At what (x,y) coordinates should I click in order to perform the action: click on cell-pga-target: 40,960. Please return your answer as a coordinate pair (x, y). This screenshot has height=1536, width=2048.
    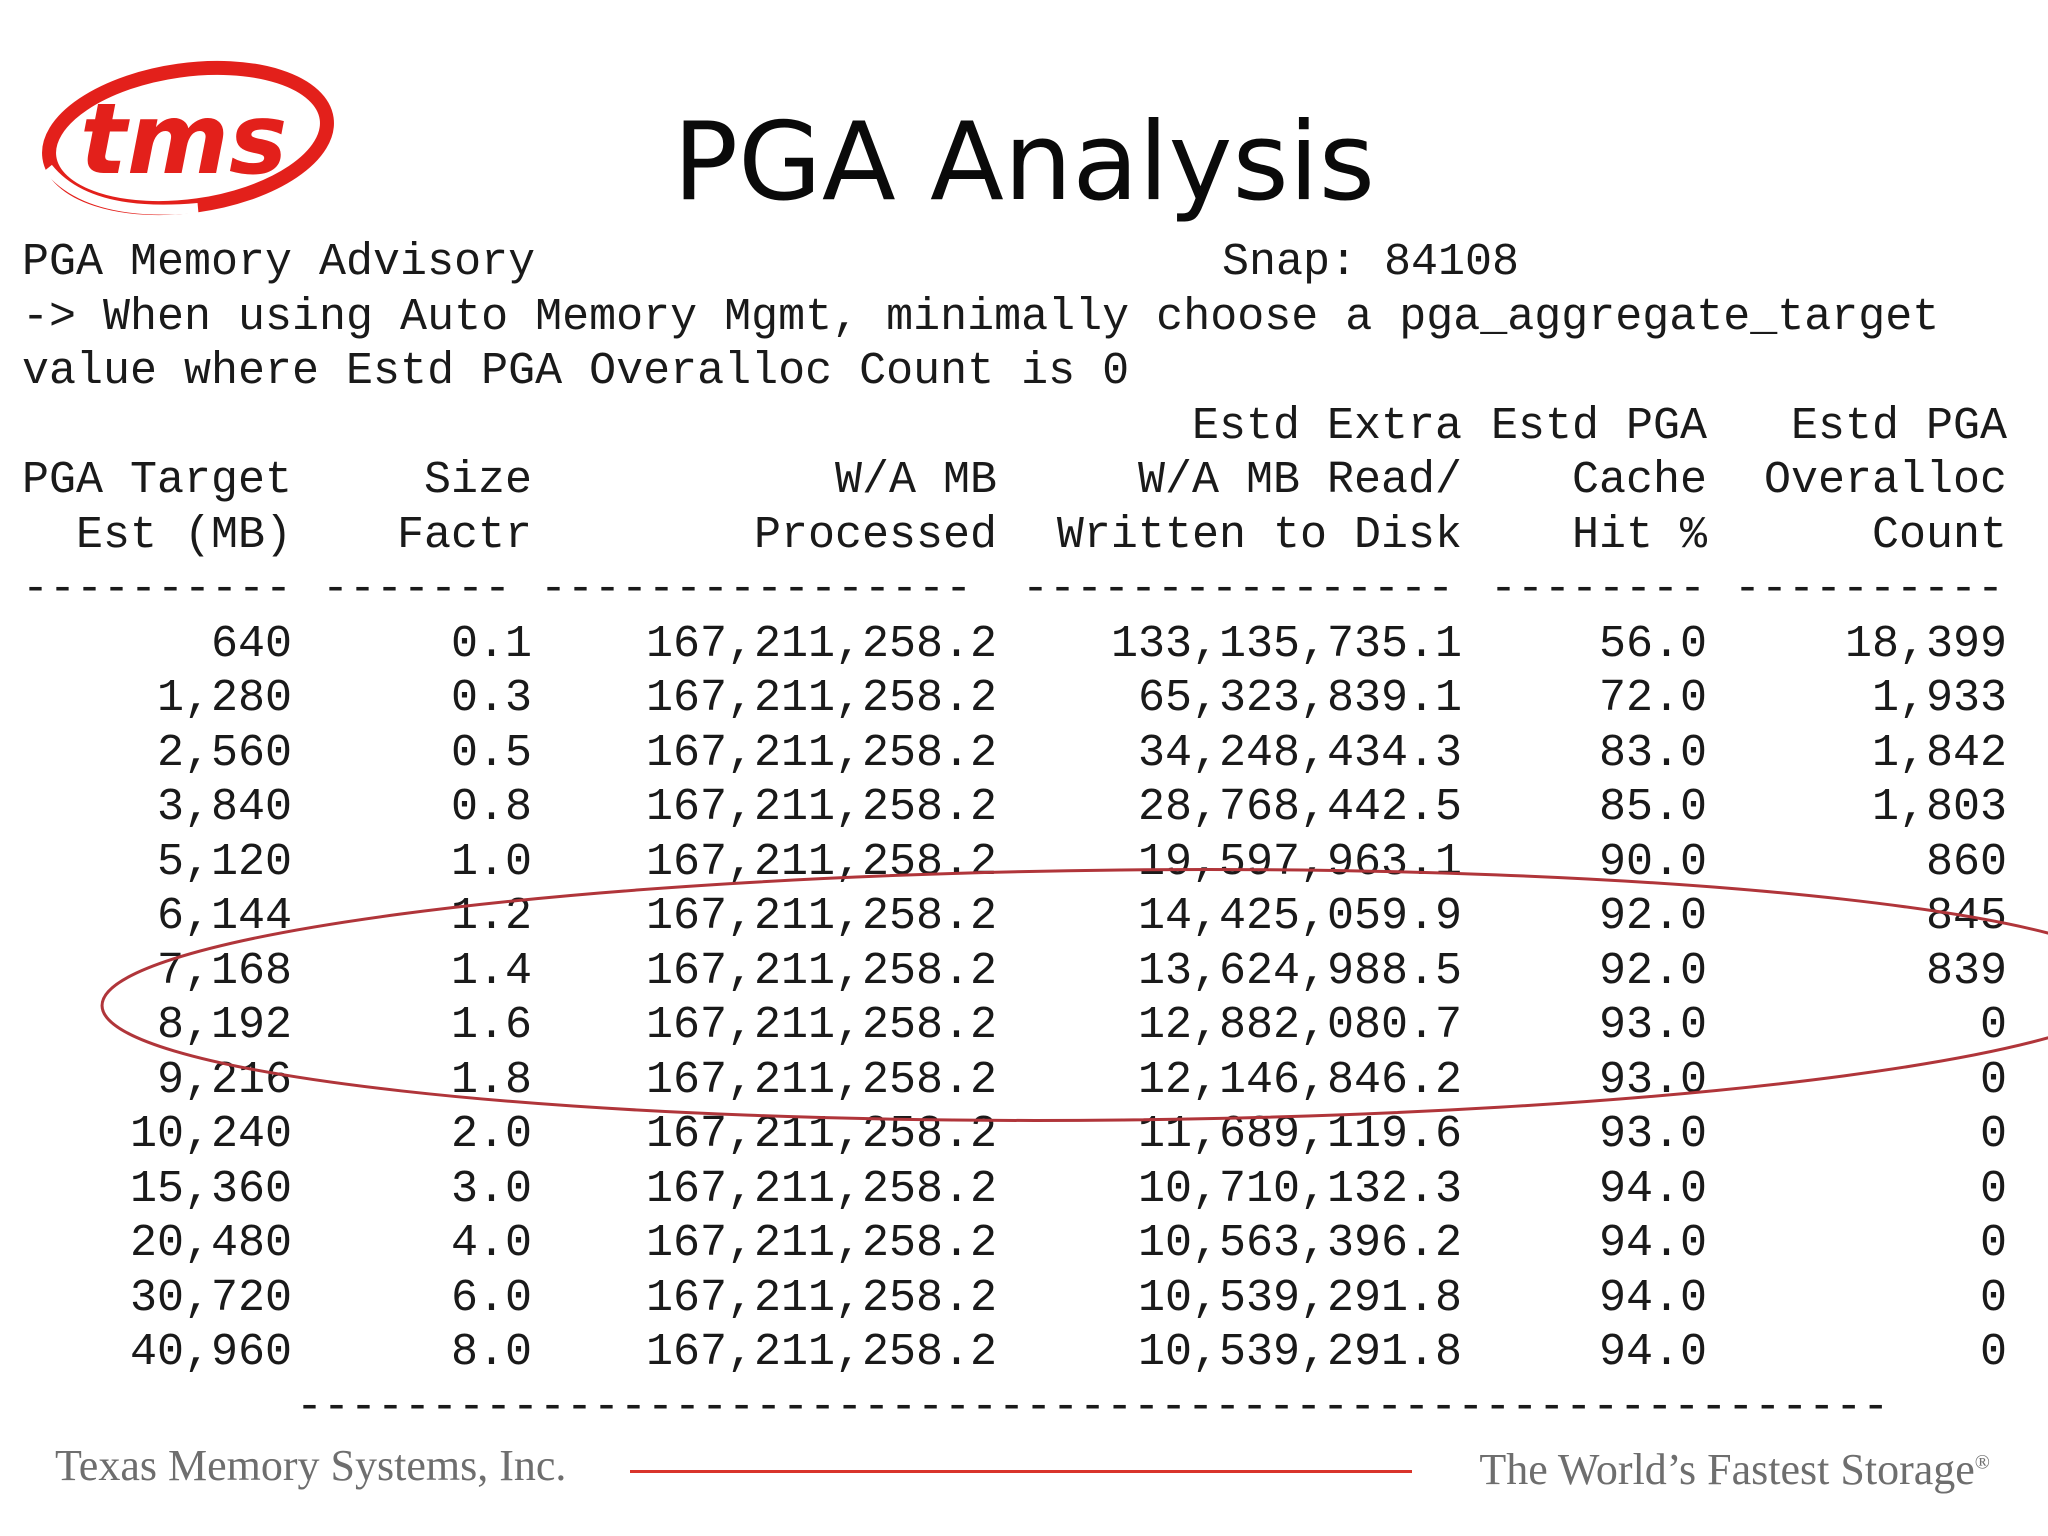
    Looking at the image, I should click on (210, 1352).